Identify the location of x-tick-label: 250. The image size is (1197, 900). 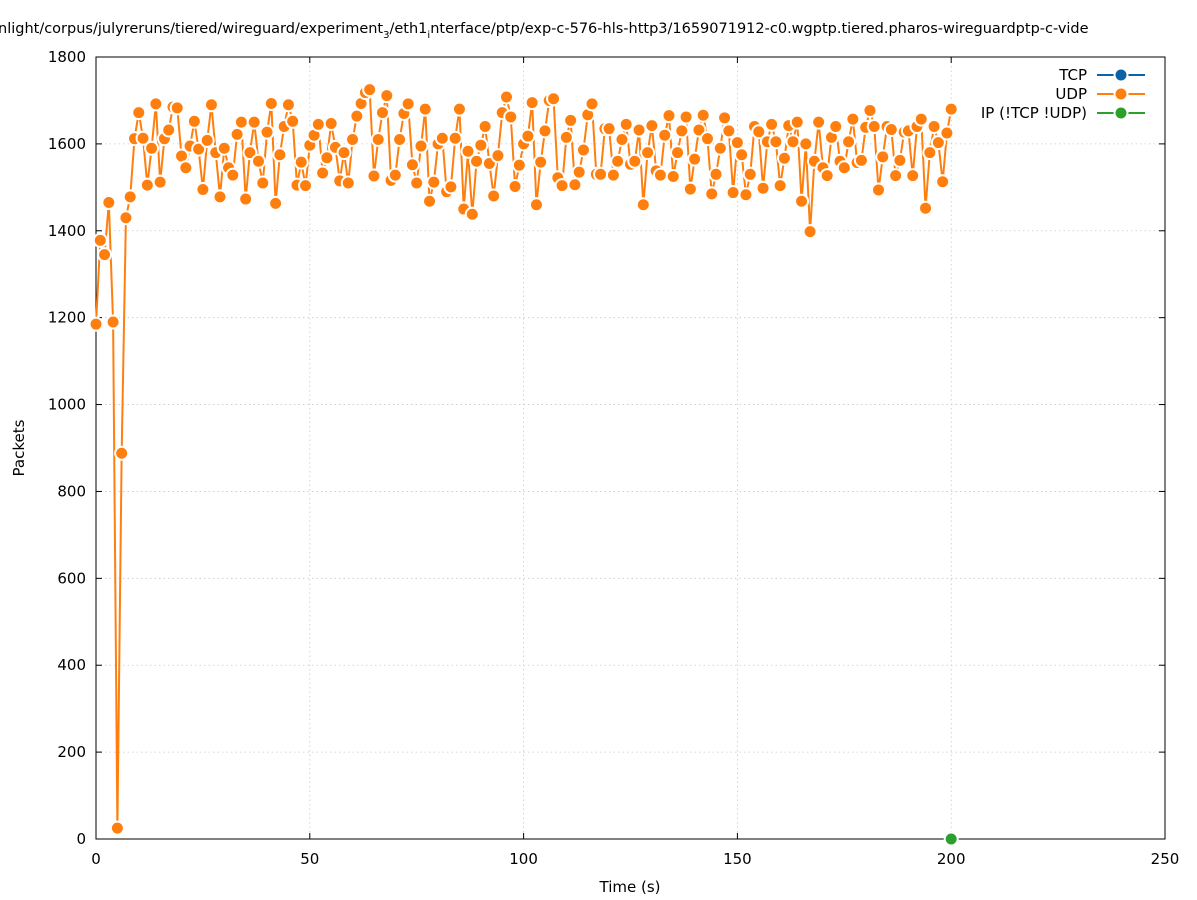
(1165, 859).